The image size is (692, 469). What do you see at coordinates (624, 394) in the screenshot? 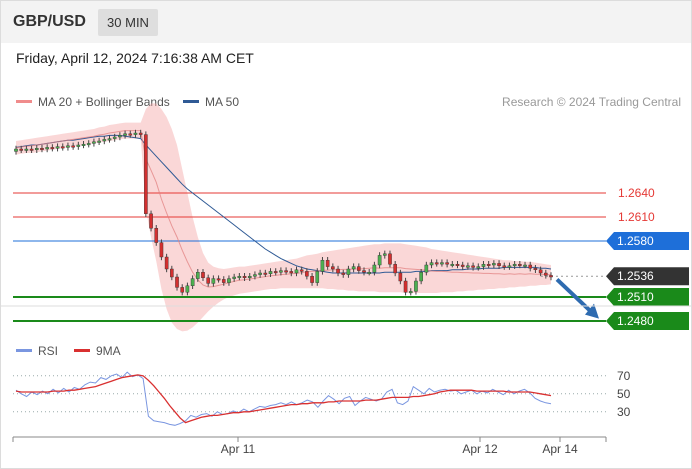
I see `rsi-tick-label: 50` at bounding box center [624, 394].